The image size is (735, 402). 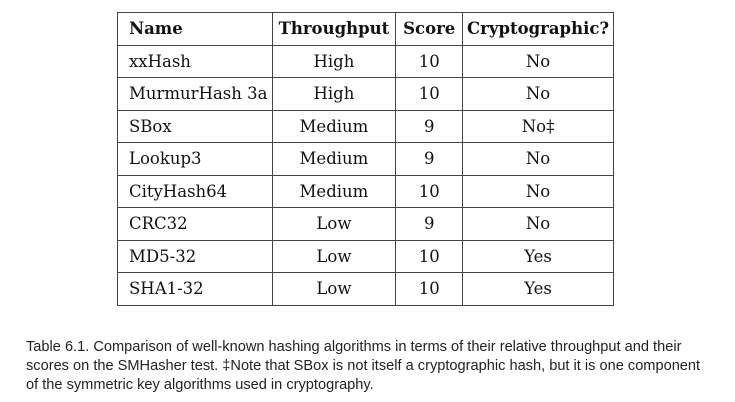 What do you see at coordinates (195, 256) in the screenshot?
I see `cell-name: MD5-32` at bounding box center [195, 256].